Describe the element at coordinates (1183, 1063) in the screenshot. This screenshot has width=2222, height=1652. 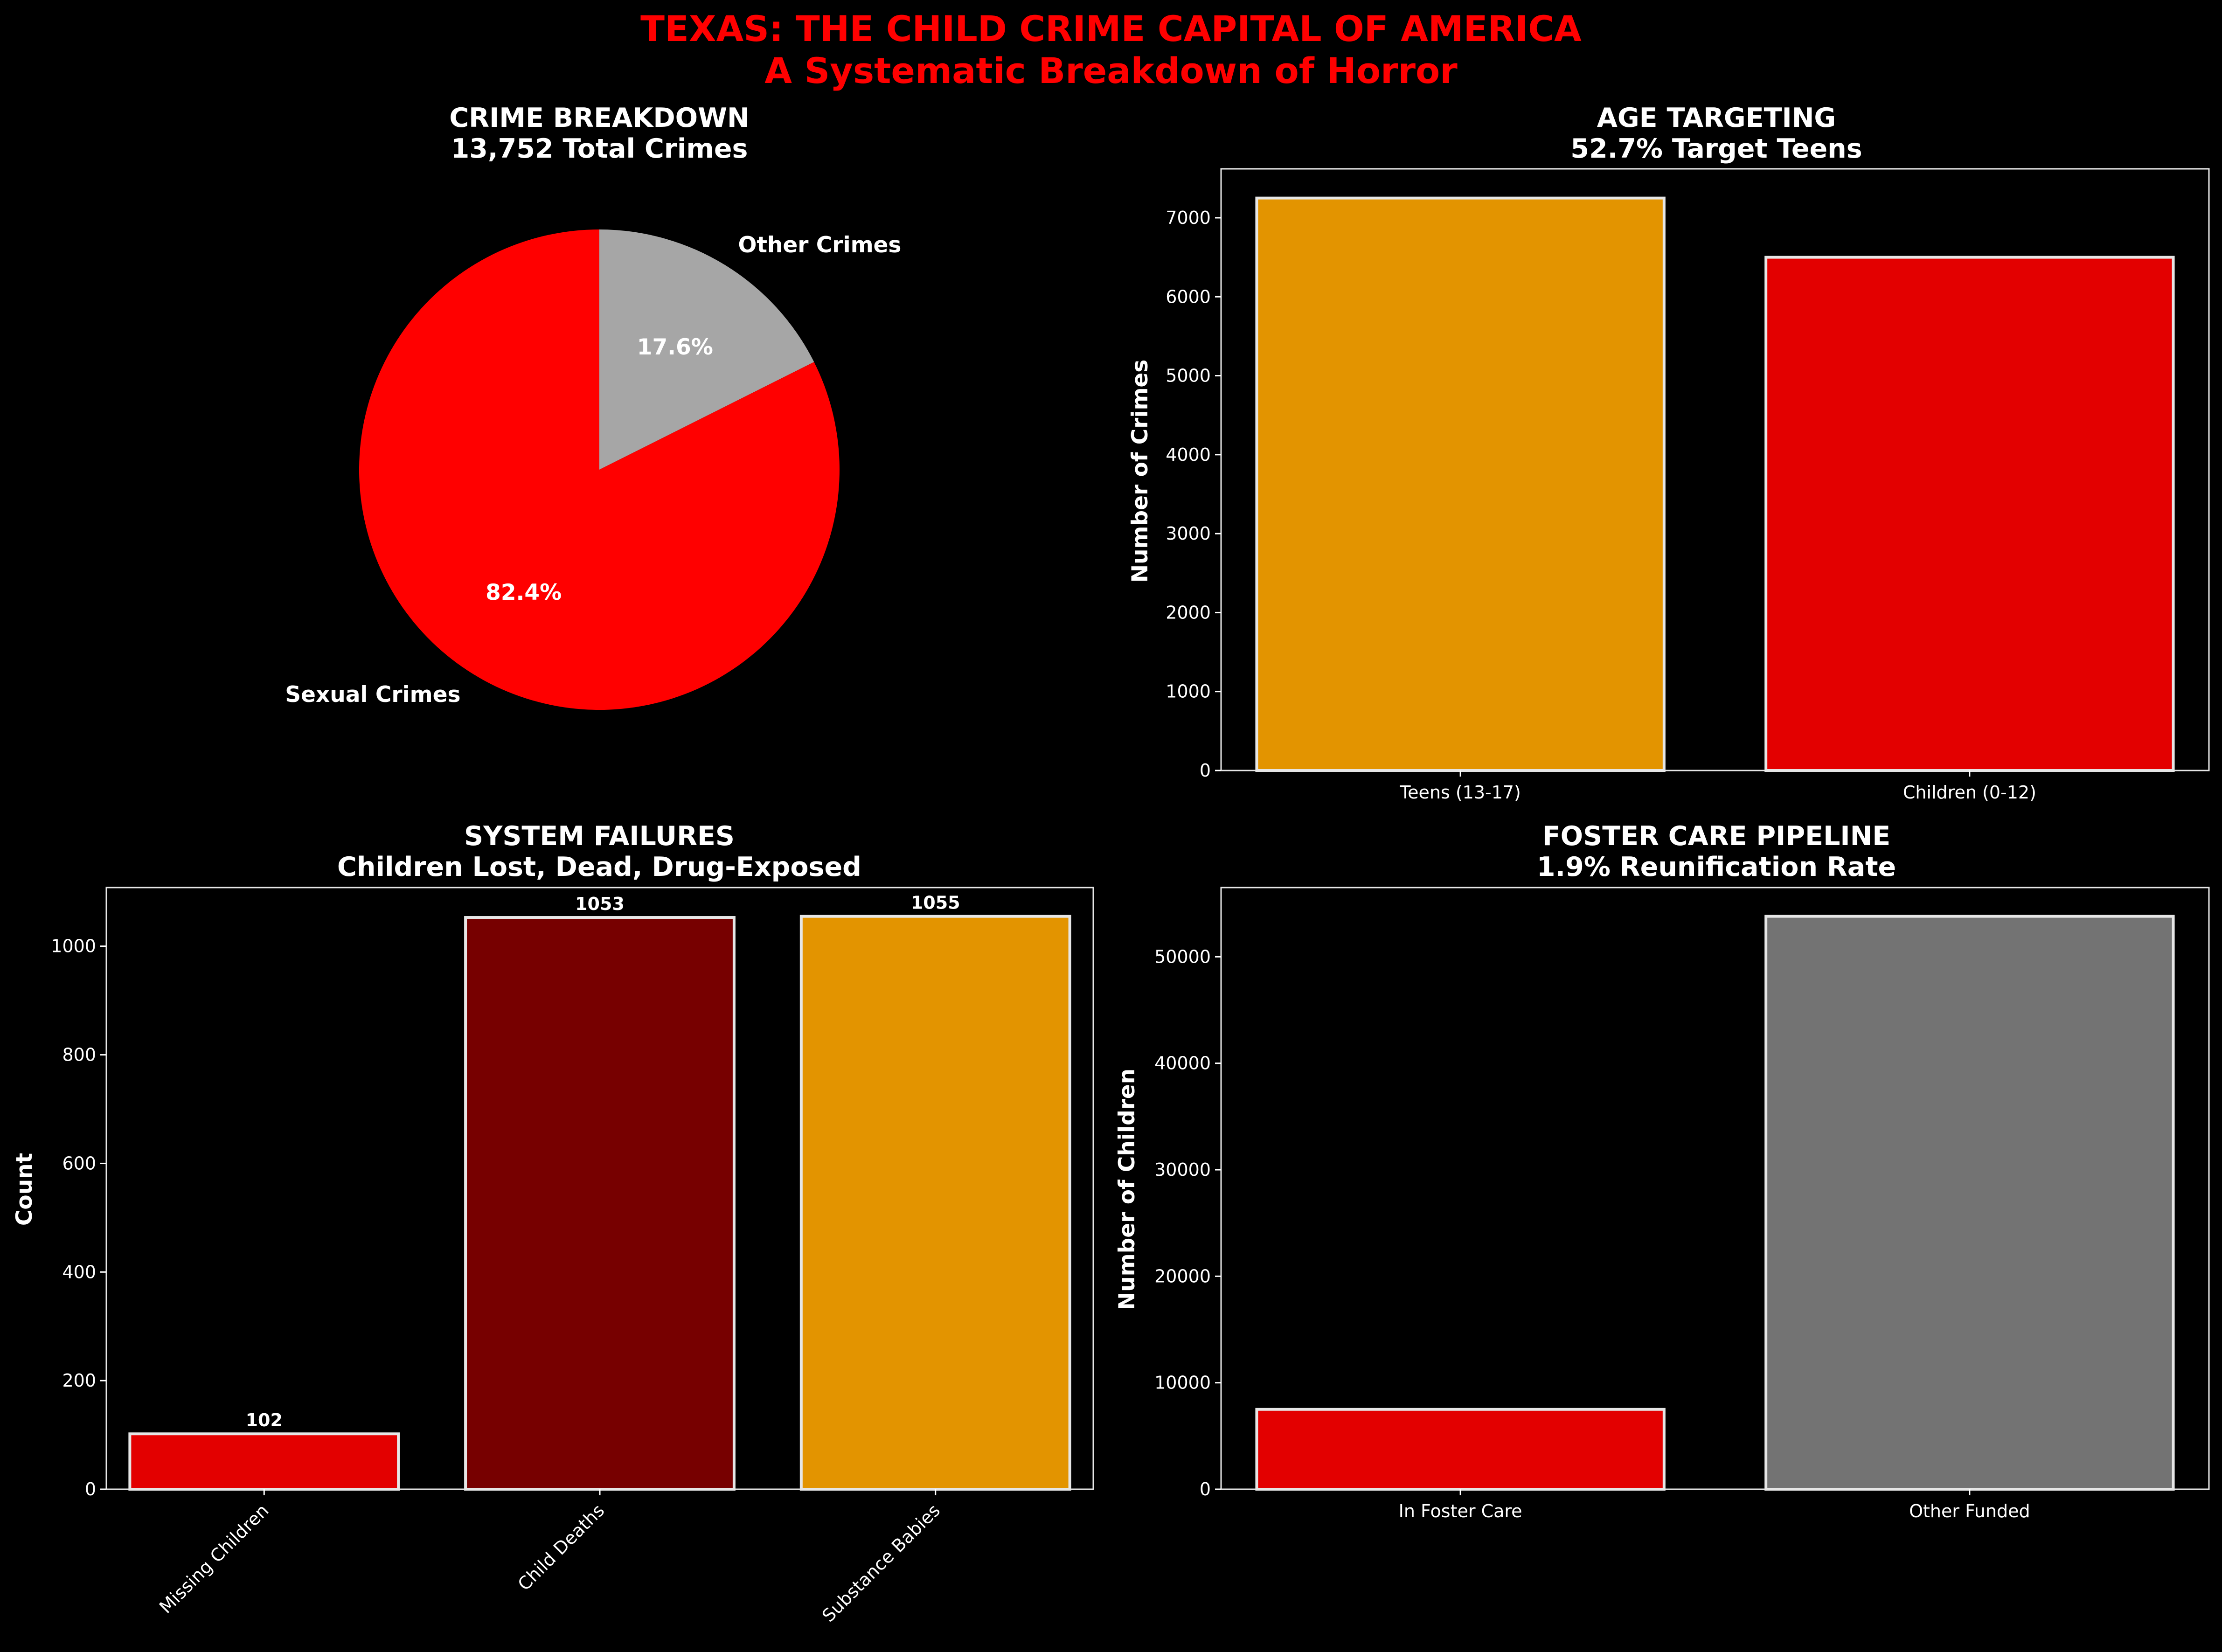
I see `ytick-label: 40000` at that location.